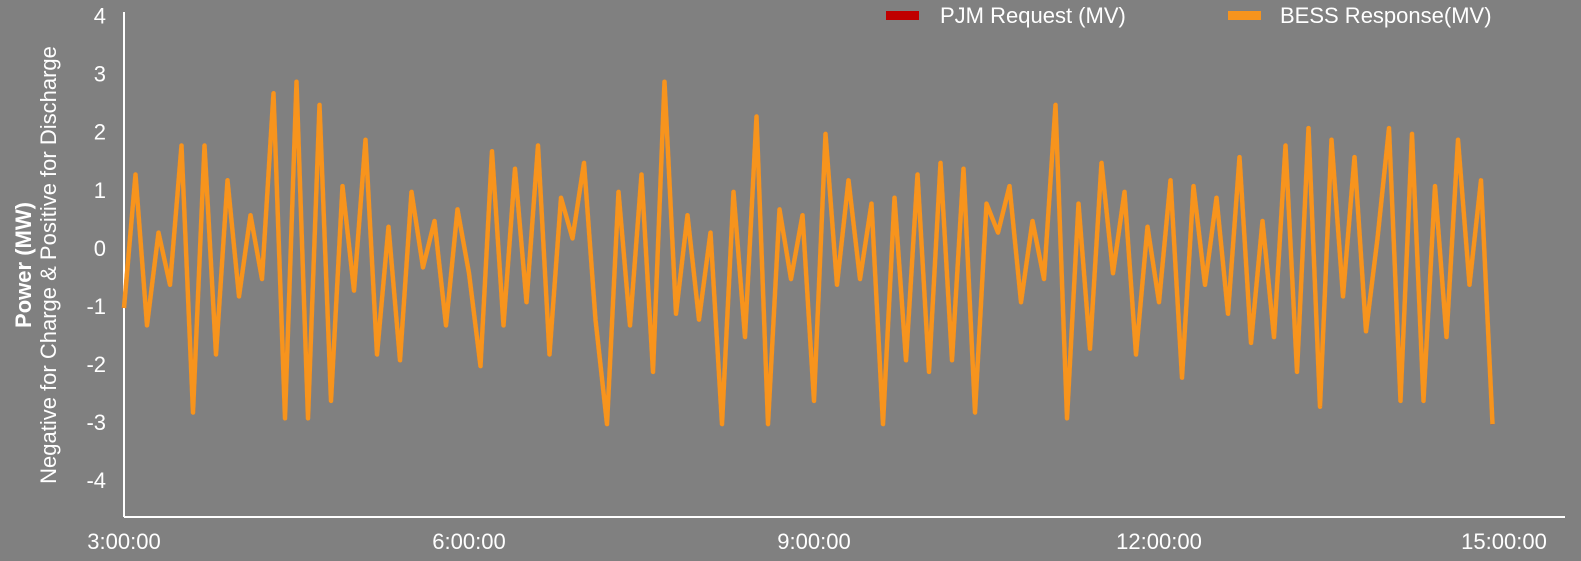  Describe the element at coordinates (813, 541) in the screenshot. I see `x-tick-label: 9:00:00` at that location.